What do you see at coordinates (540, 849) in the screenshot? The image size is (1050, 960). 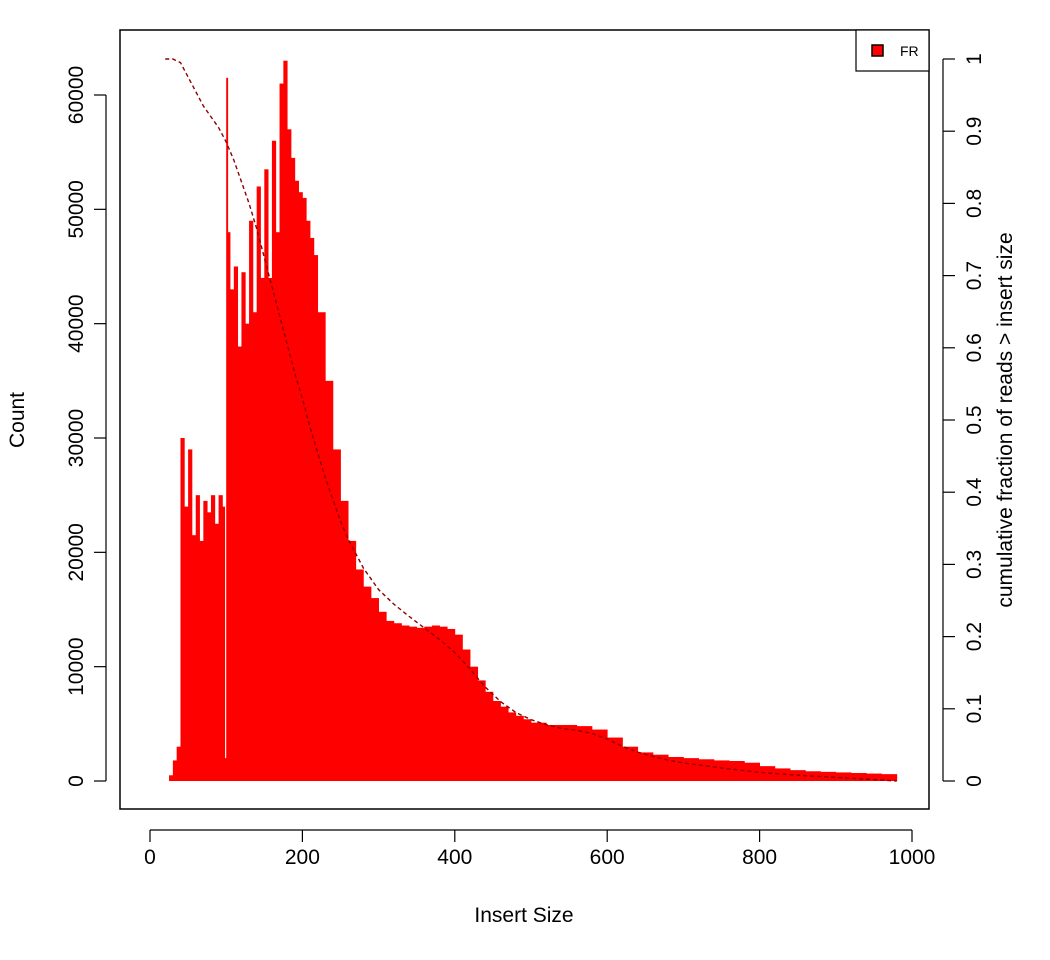 I see `x-axis: 0 200 400 600 800 1000` at bounding box center [540, 849].